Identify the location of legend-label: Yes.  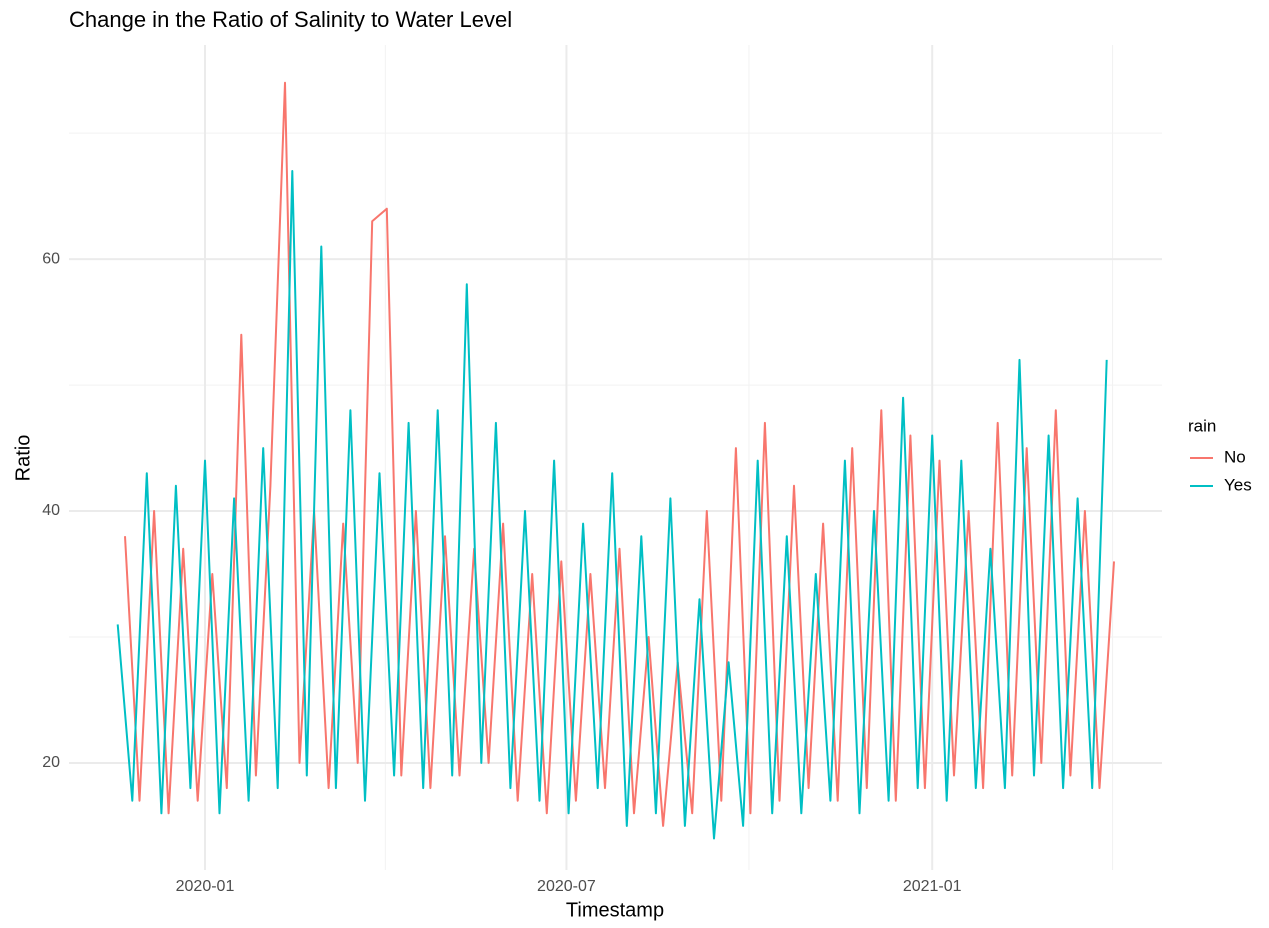
(1238, 484).